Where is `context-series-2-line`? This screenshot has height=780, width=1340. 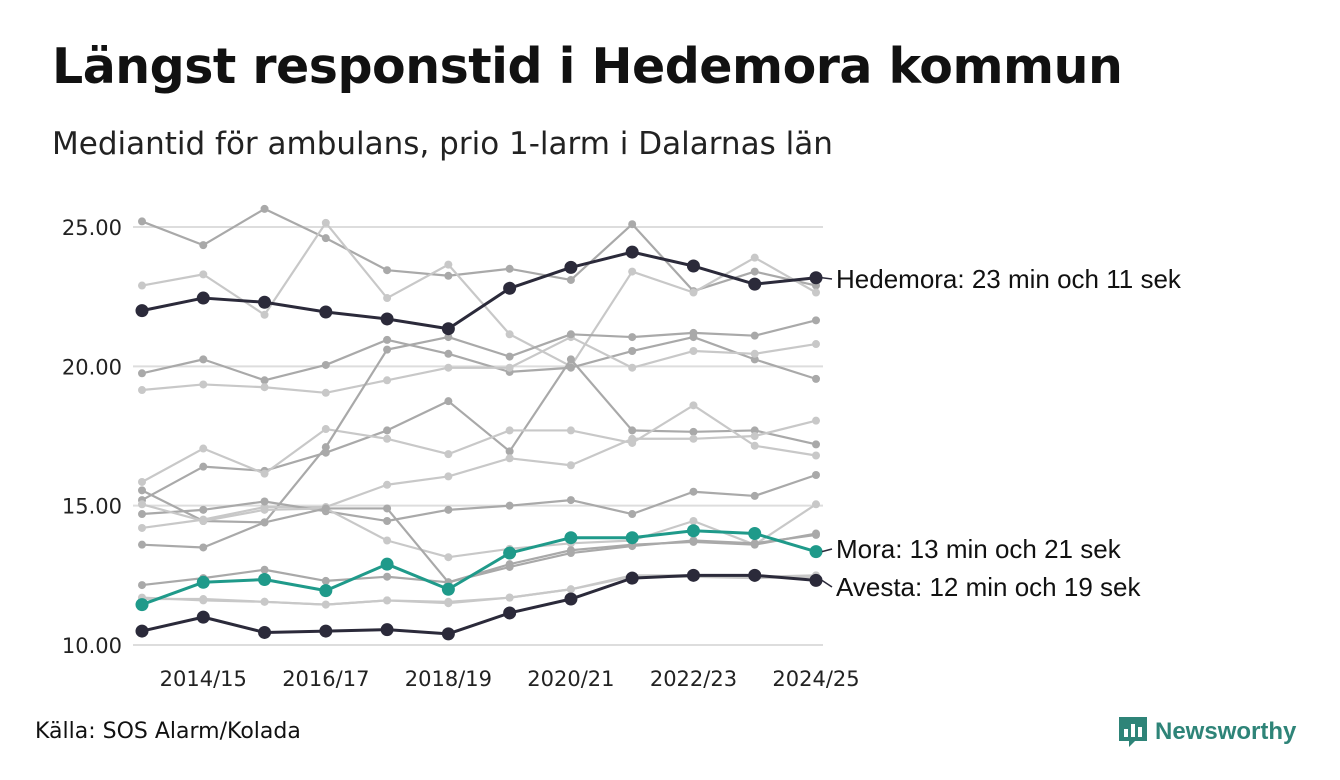
context-series-2-line is located at coordinates (479, 294).